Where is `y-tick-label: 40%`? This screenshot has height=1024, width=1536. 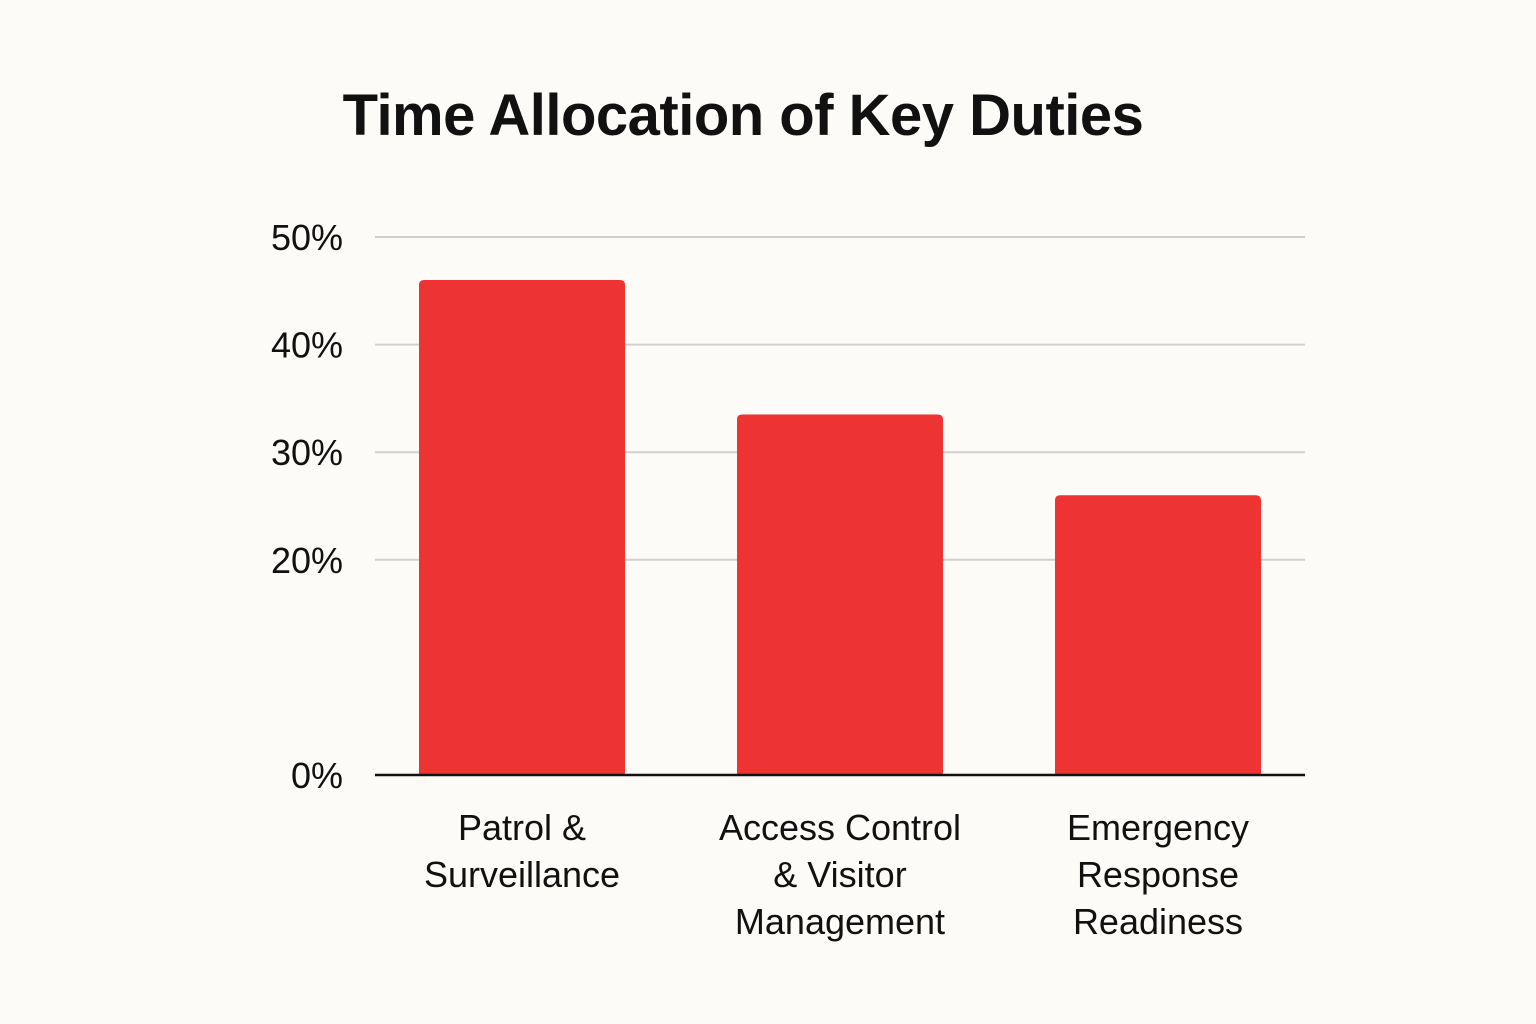
y-tick-label: 40% is located at coordinates (307, 345).